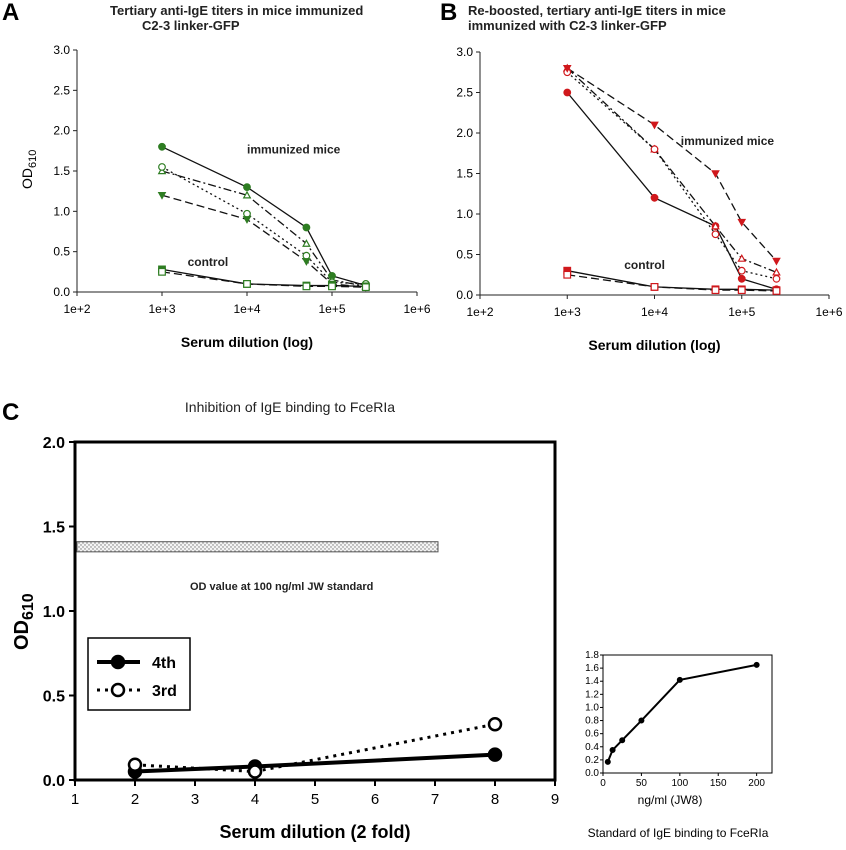 Image resolution: width=846 pixels, height=850 pixels. Describe the element at coordinates (257, 547) in the screenshot. I see `reference-band` at that location.